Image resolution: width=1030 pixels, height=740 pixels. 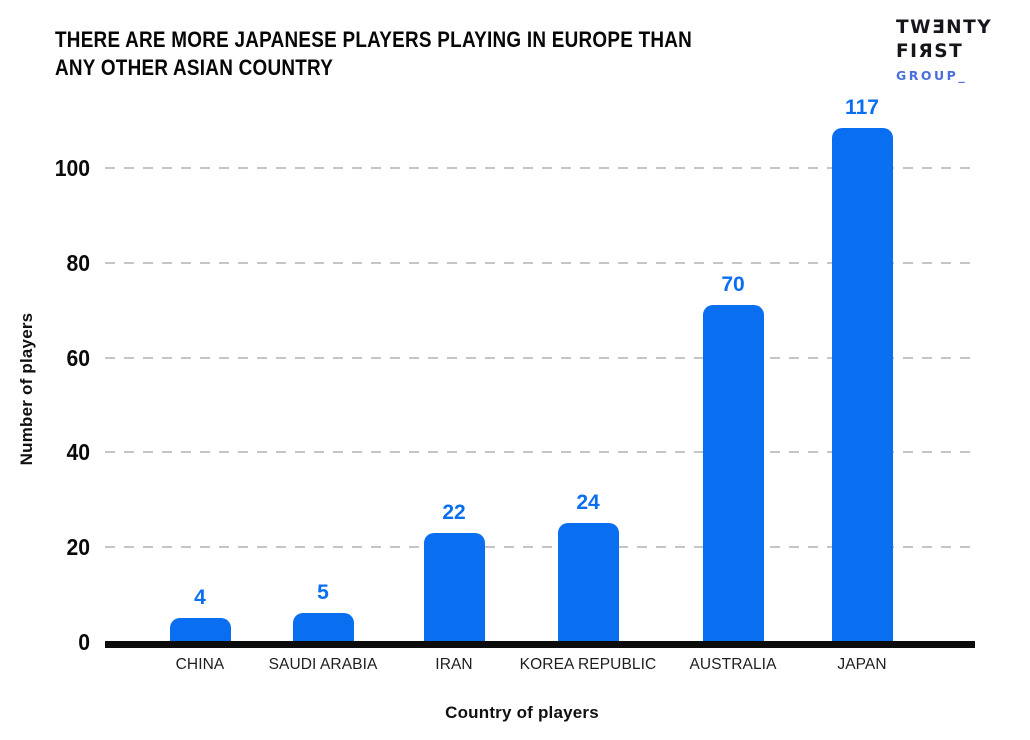 I want to click on bar-value-label: 22, so click(x=454, y=512).